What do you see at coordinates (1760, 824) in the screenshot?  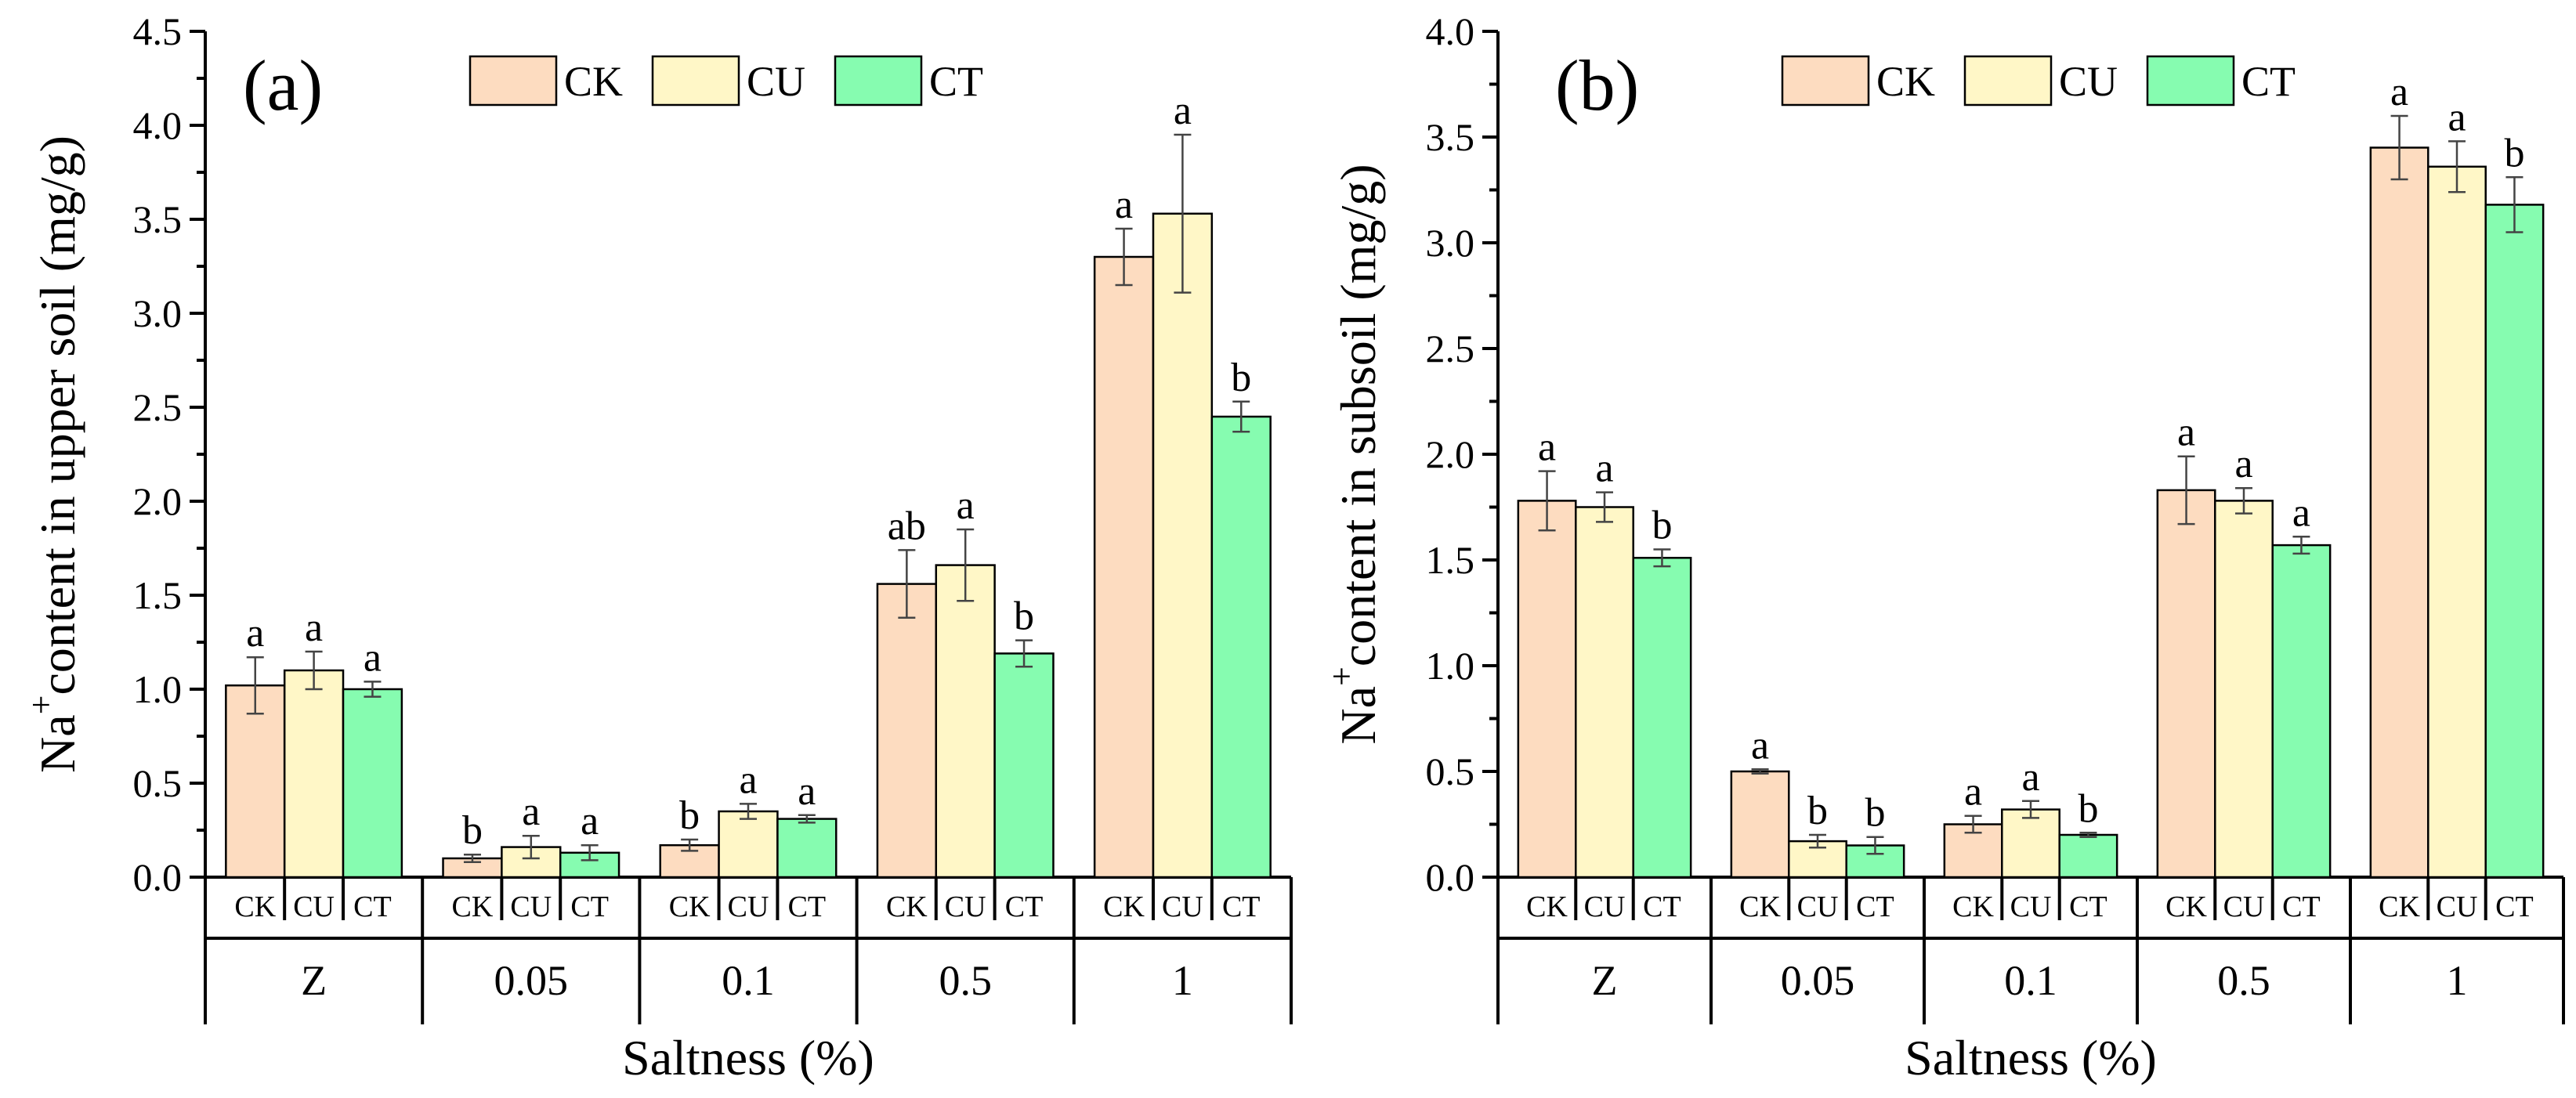 I see `bar-CK-0.05` at bounding box center [1760, 824].